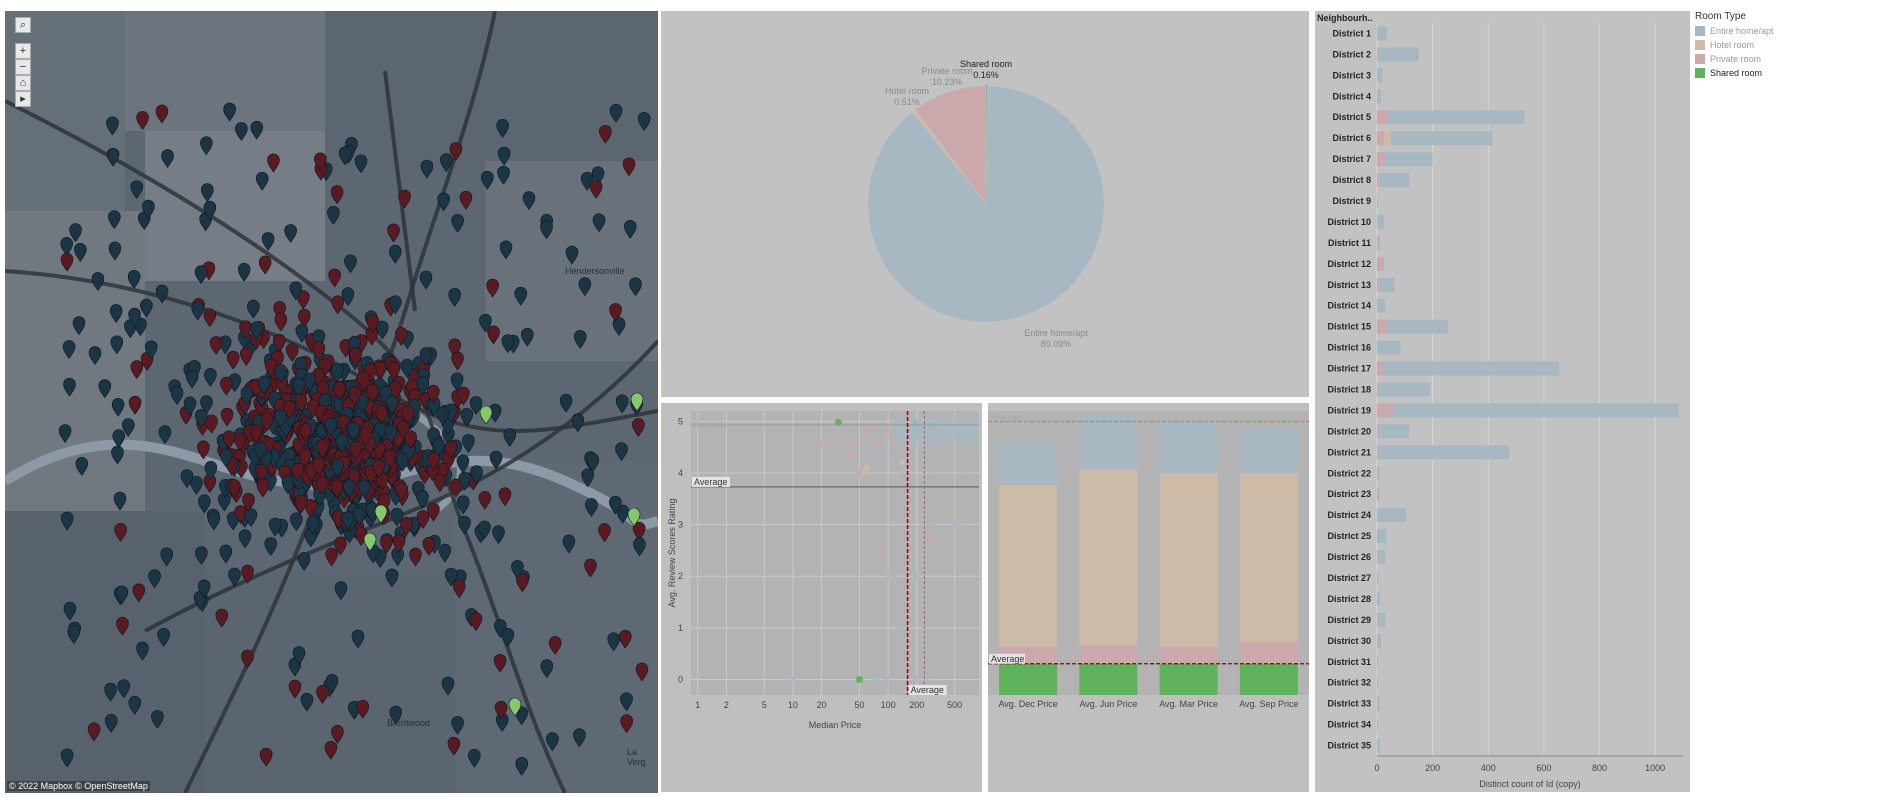  Describe the element at coordinates (1028, 565) in the screenshot. I see `stack-bar-hotel` at that location.